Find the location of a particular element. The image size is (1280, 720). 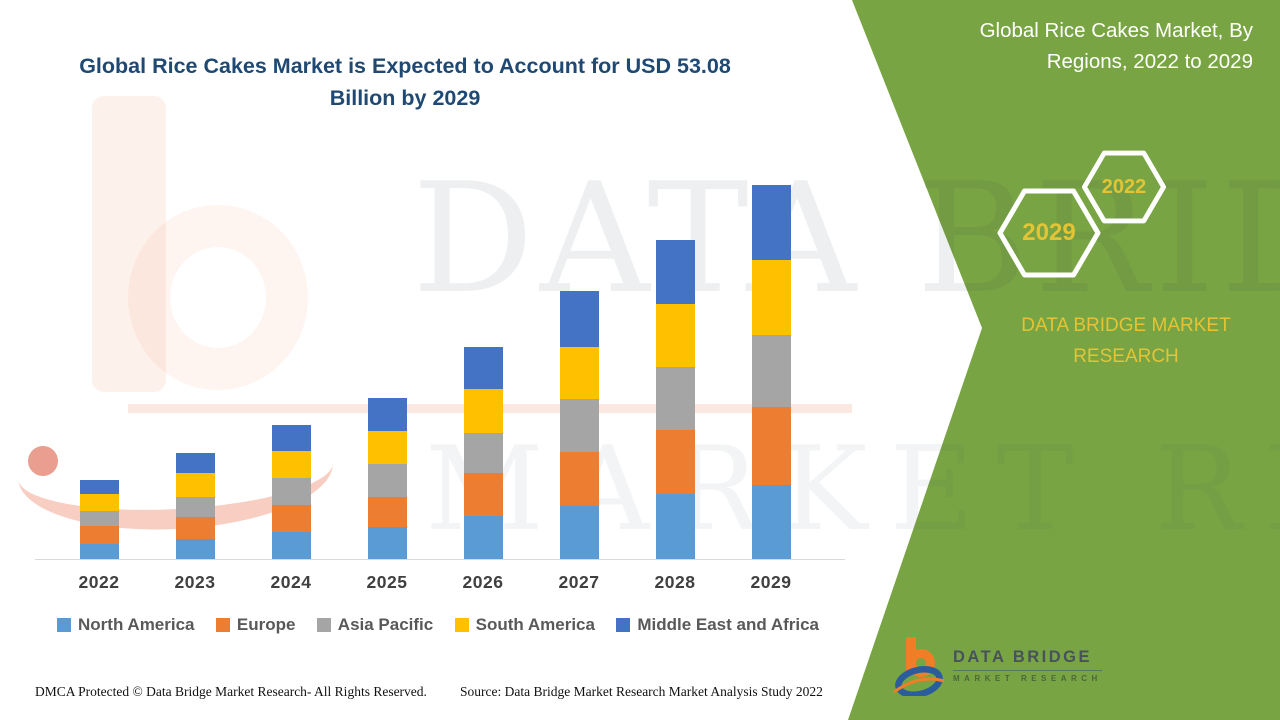

bar-2028 is located at coordinates (675, 399).